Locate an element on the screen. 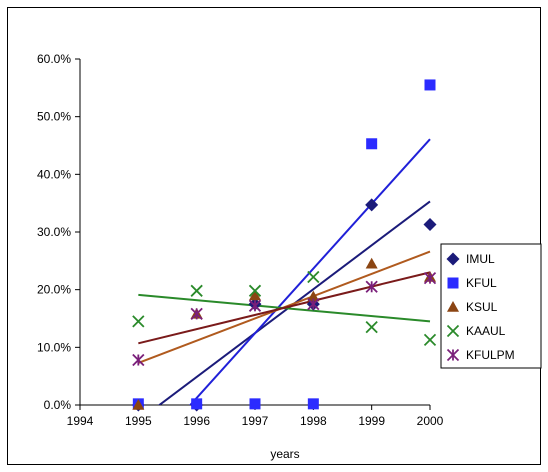 The image size is (548, 472). x-axis-title: years is located at coordinates (284, 454).